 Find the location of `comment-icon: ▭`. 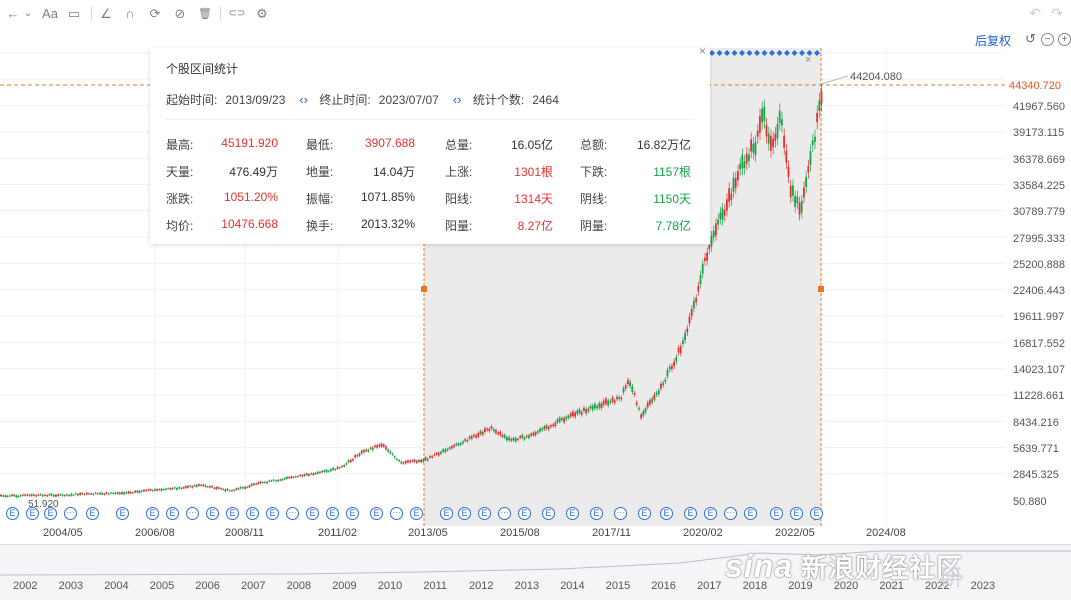

comment-icon: ▭ is located at coordinates (74, 13).